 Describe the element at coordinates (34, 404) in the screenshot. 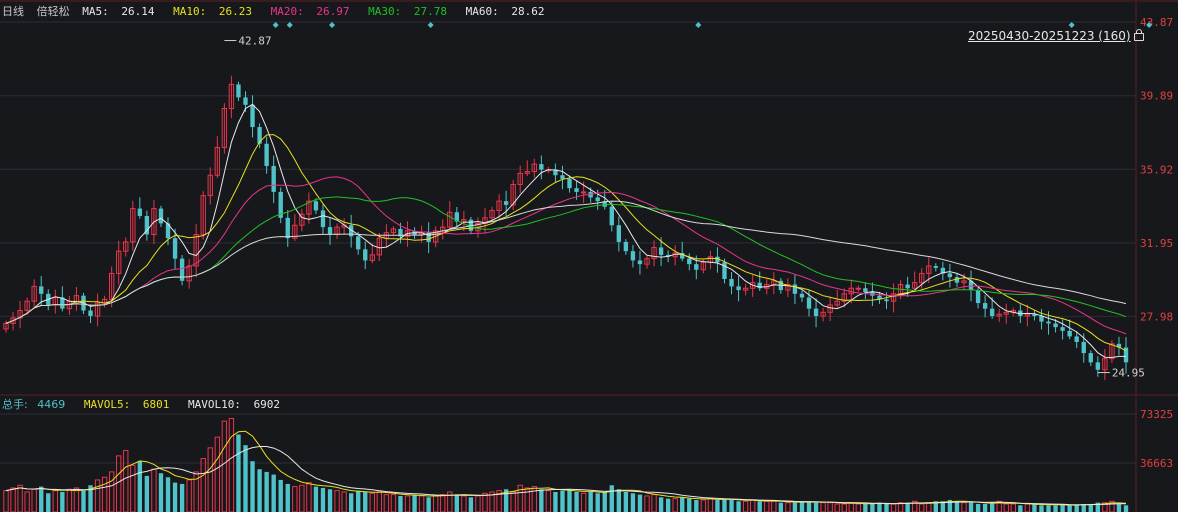

I see `volume-label: 总手: 4469` at that location.